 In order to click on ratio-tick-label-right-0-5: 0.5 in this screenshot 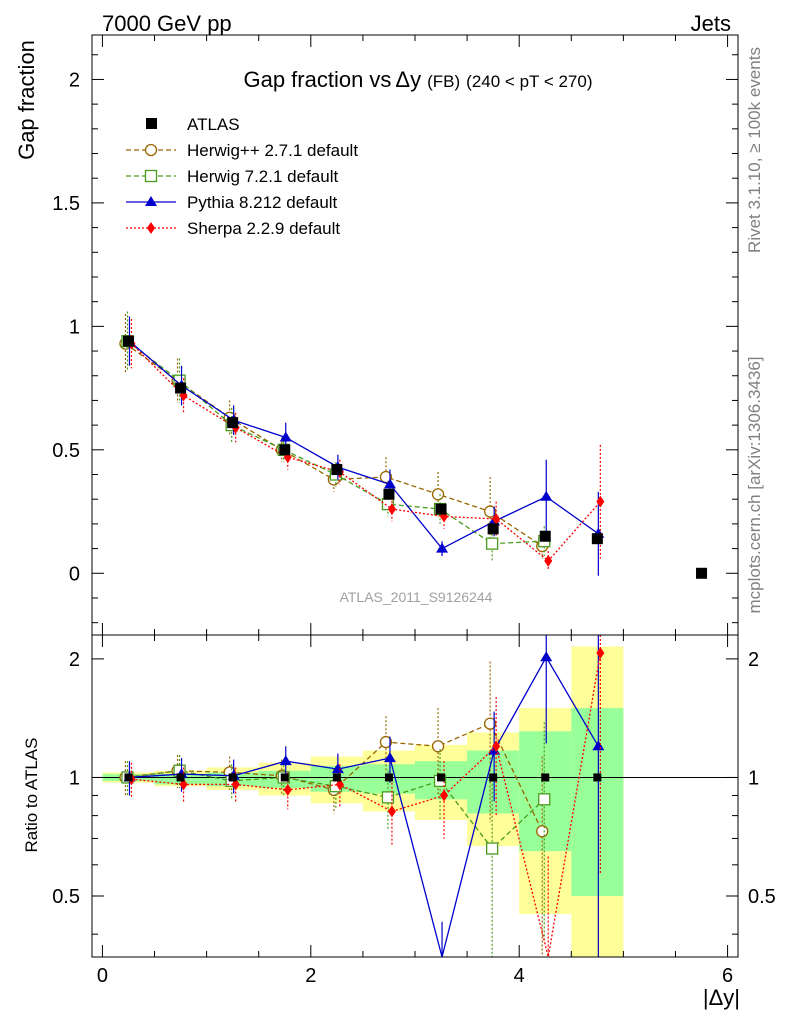, I will do `click(762, 897)`.